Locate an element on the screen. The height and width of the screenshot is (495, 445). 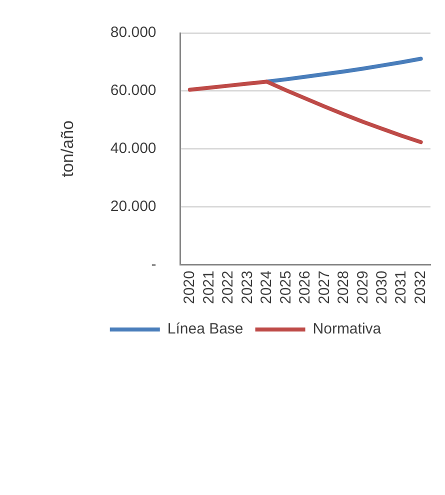
x-tick-label: 2021 is located at coordinates (209, 287).